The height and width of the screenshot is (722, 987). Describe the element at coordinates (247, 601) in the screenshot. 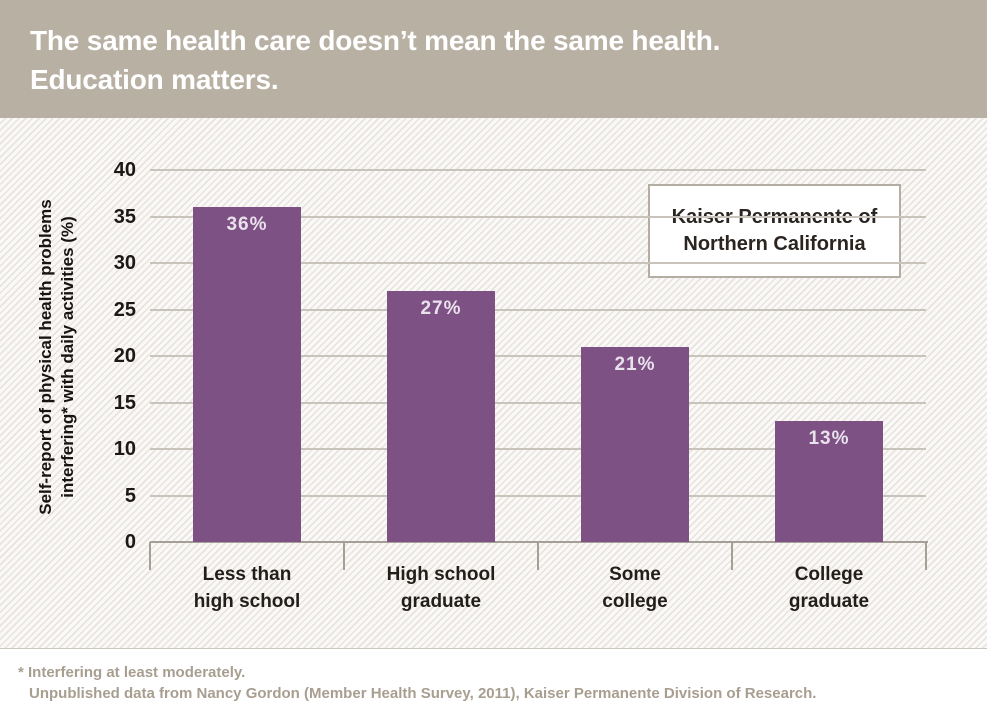

I see `x-category-label-line: high school` at that location.